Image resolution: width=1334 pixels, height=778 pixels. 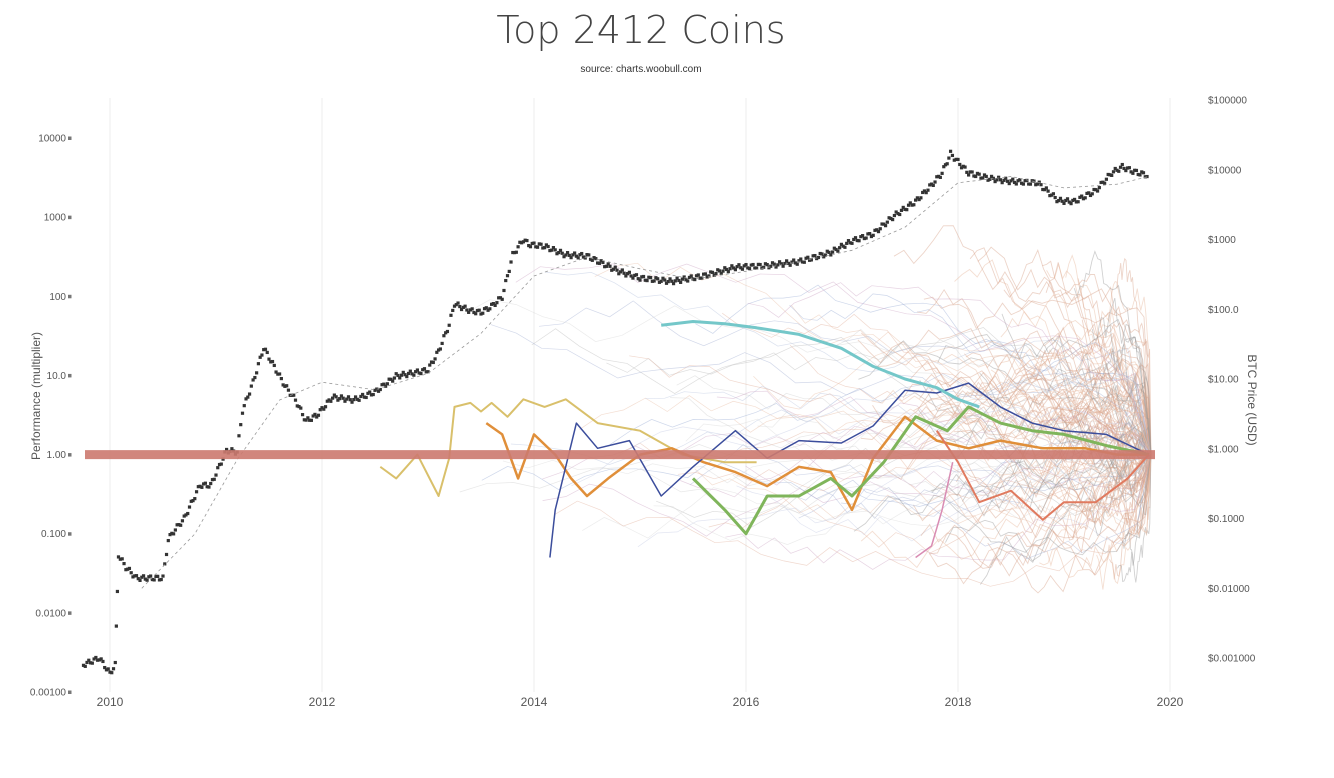 I want to click on series-line, so click(x=568, y=447).